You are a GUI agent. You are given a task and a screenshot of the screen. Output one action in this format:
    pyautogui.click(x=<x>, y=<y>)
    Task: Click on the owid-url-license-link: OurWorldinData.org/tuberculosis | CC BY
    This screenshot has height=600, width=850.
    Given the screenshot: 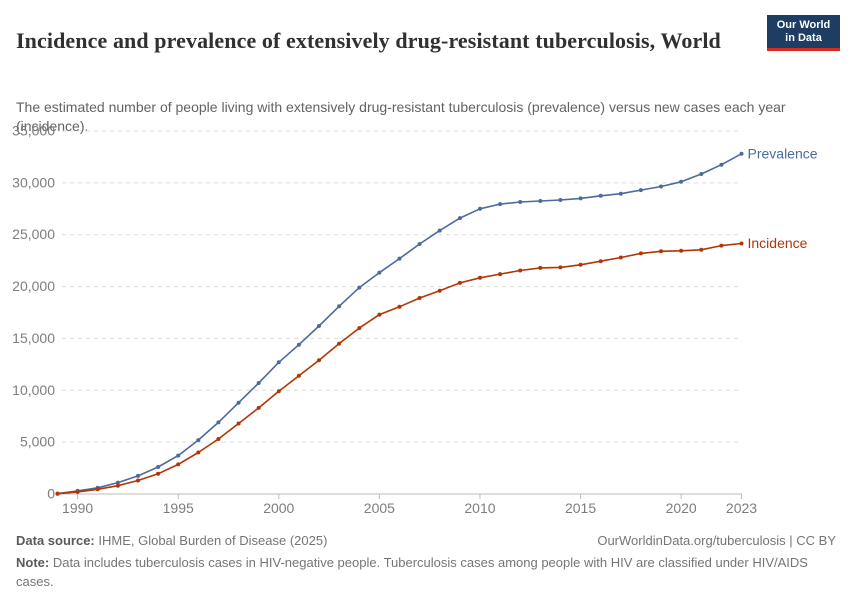 What is the action you would take?
    pyautogui.click(x=716, y=540)
    